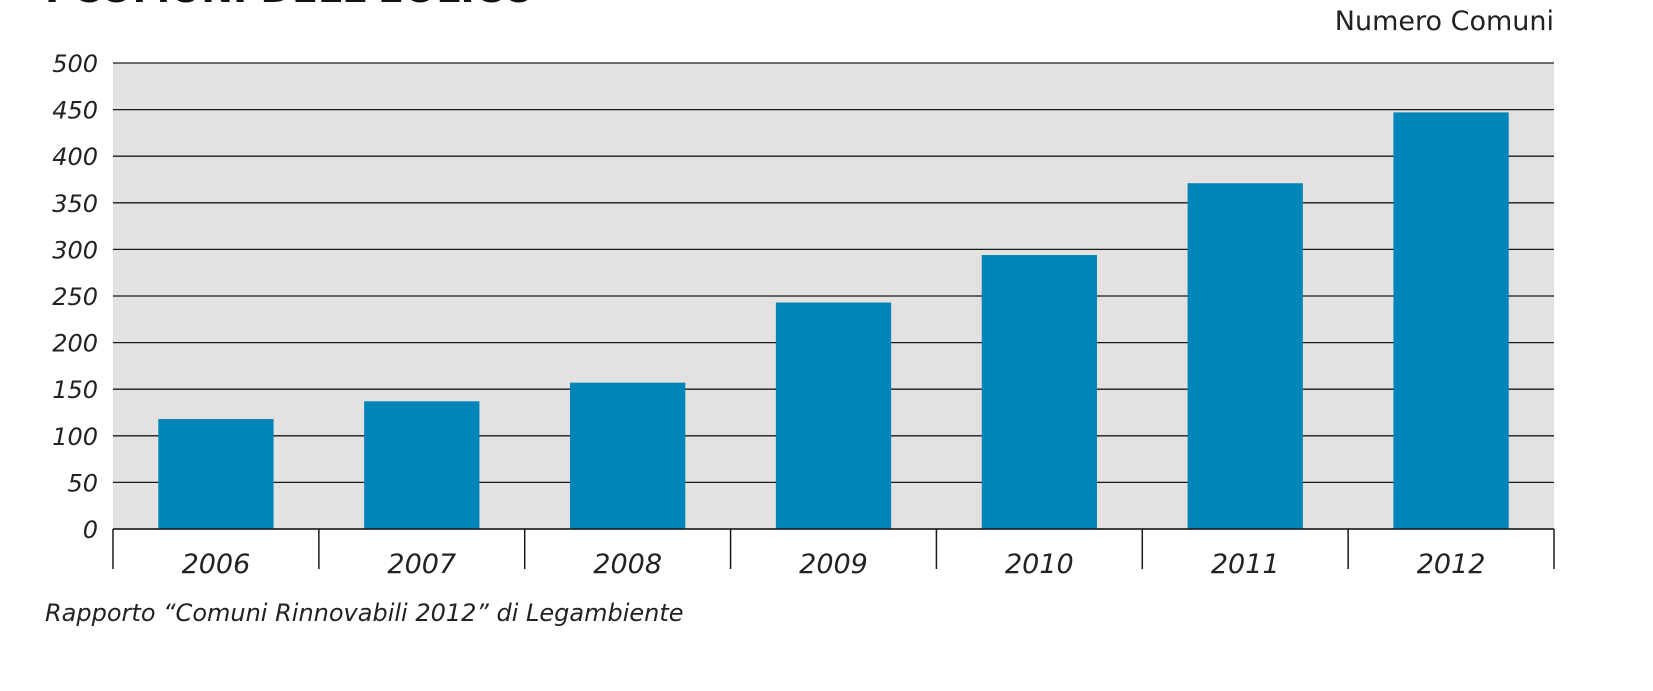 This screenshot has height=691, width=1653. What do you see at coordinates (1444, 21) in the screenshot?
I see `y-unit-label: Numero Comuni` at bounding box center [1444, 21].